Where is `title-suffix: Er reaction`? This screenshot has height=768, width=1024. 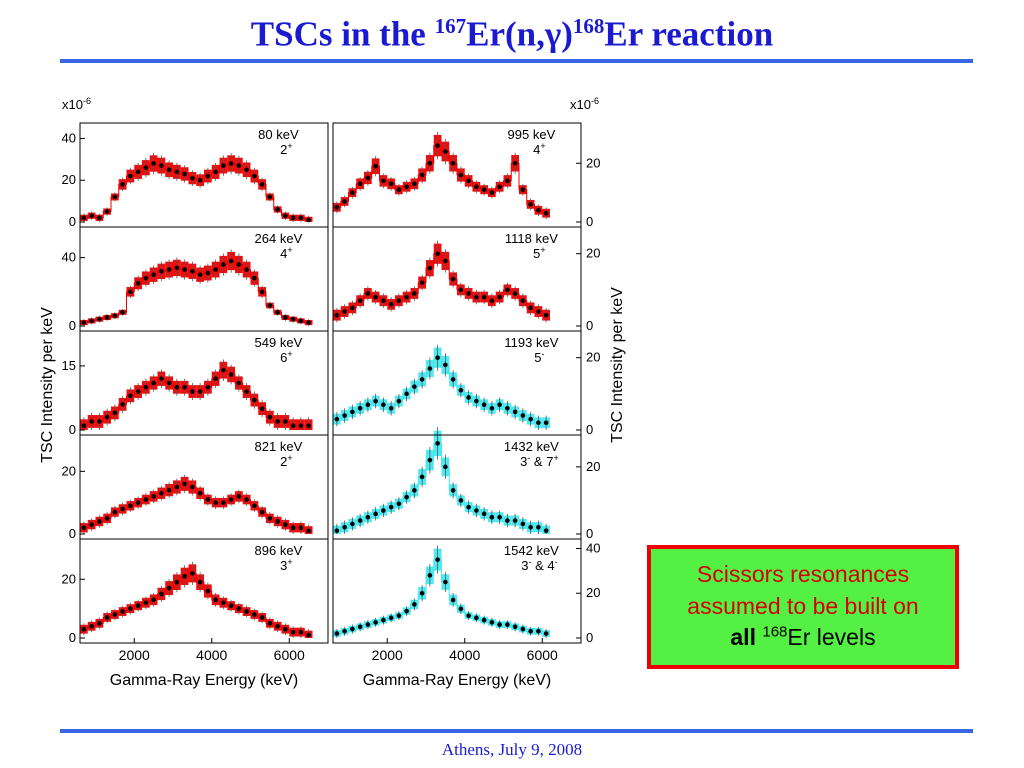 title-suffix: Er reaction is located at coordinates (689, 34).